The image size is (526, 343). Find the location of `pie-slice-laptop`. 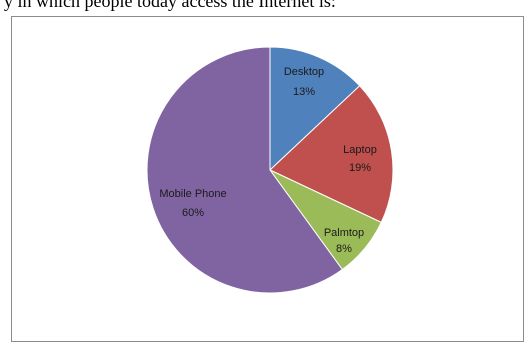

pie-slice-laptop is located at coordinates (331, 154).